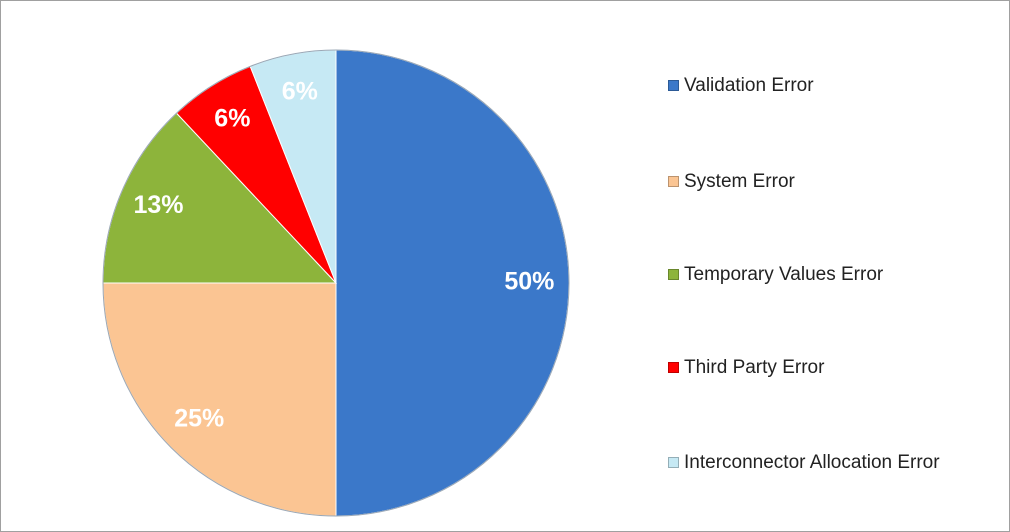  What do you see at coordinates (219, 399) in the screenshot?
I see `pie-slice` at bounding box center [219, 399].